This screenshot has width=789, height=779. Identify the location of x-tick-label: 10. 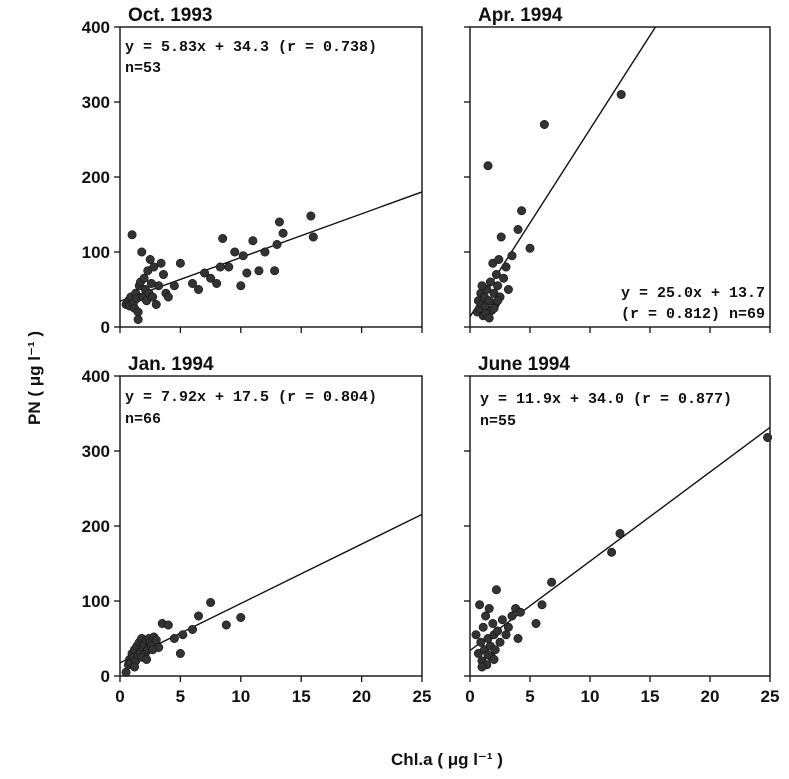
(590, 696).